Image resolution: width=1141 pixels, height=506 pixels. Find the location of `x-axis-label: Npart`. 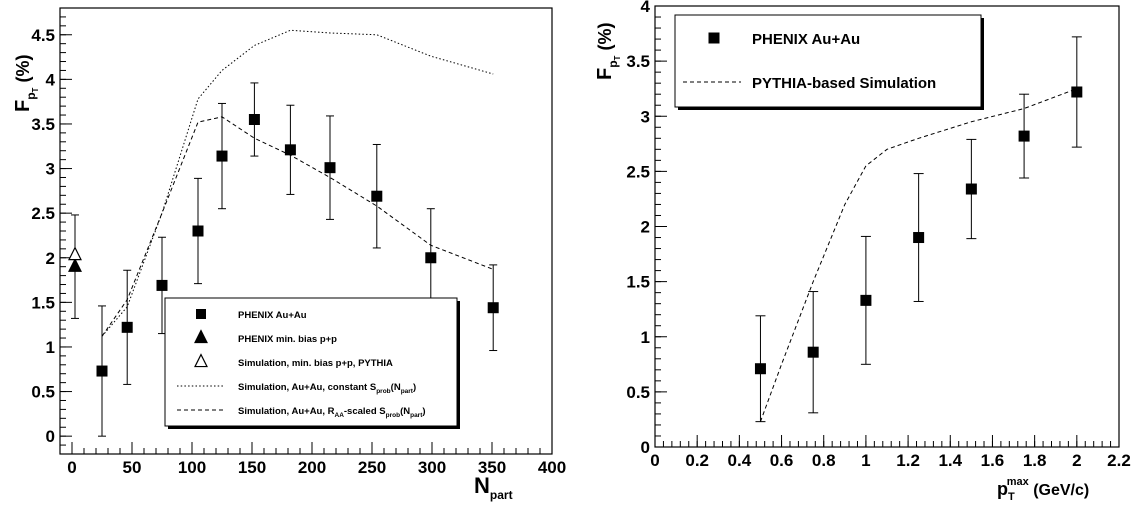

x-axis-label: Npart is located at coordinates (493, 487).